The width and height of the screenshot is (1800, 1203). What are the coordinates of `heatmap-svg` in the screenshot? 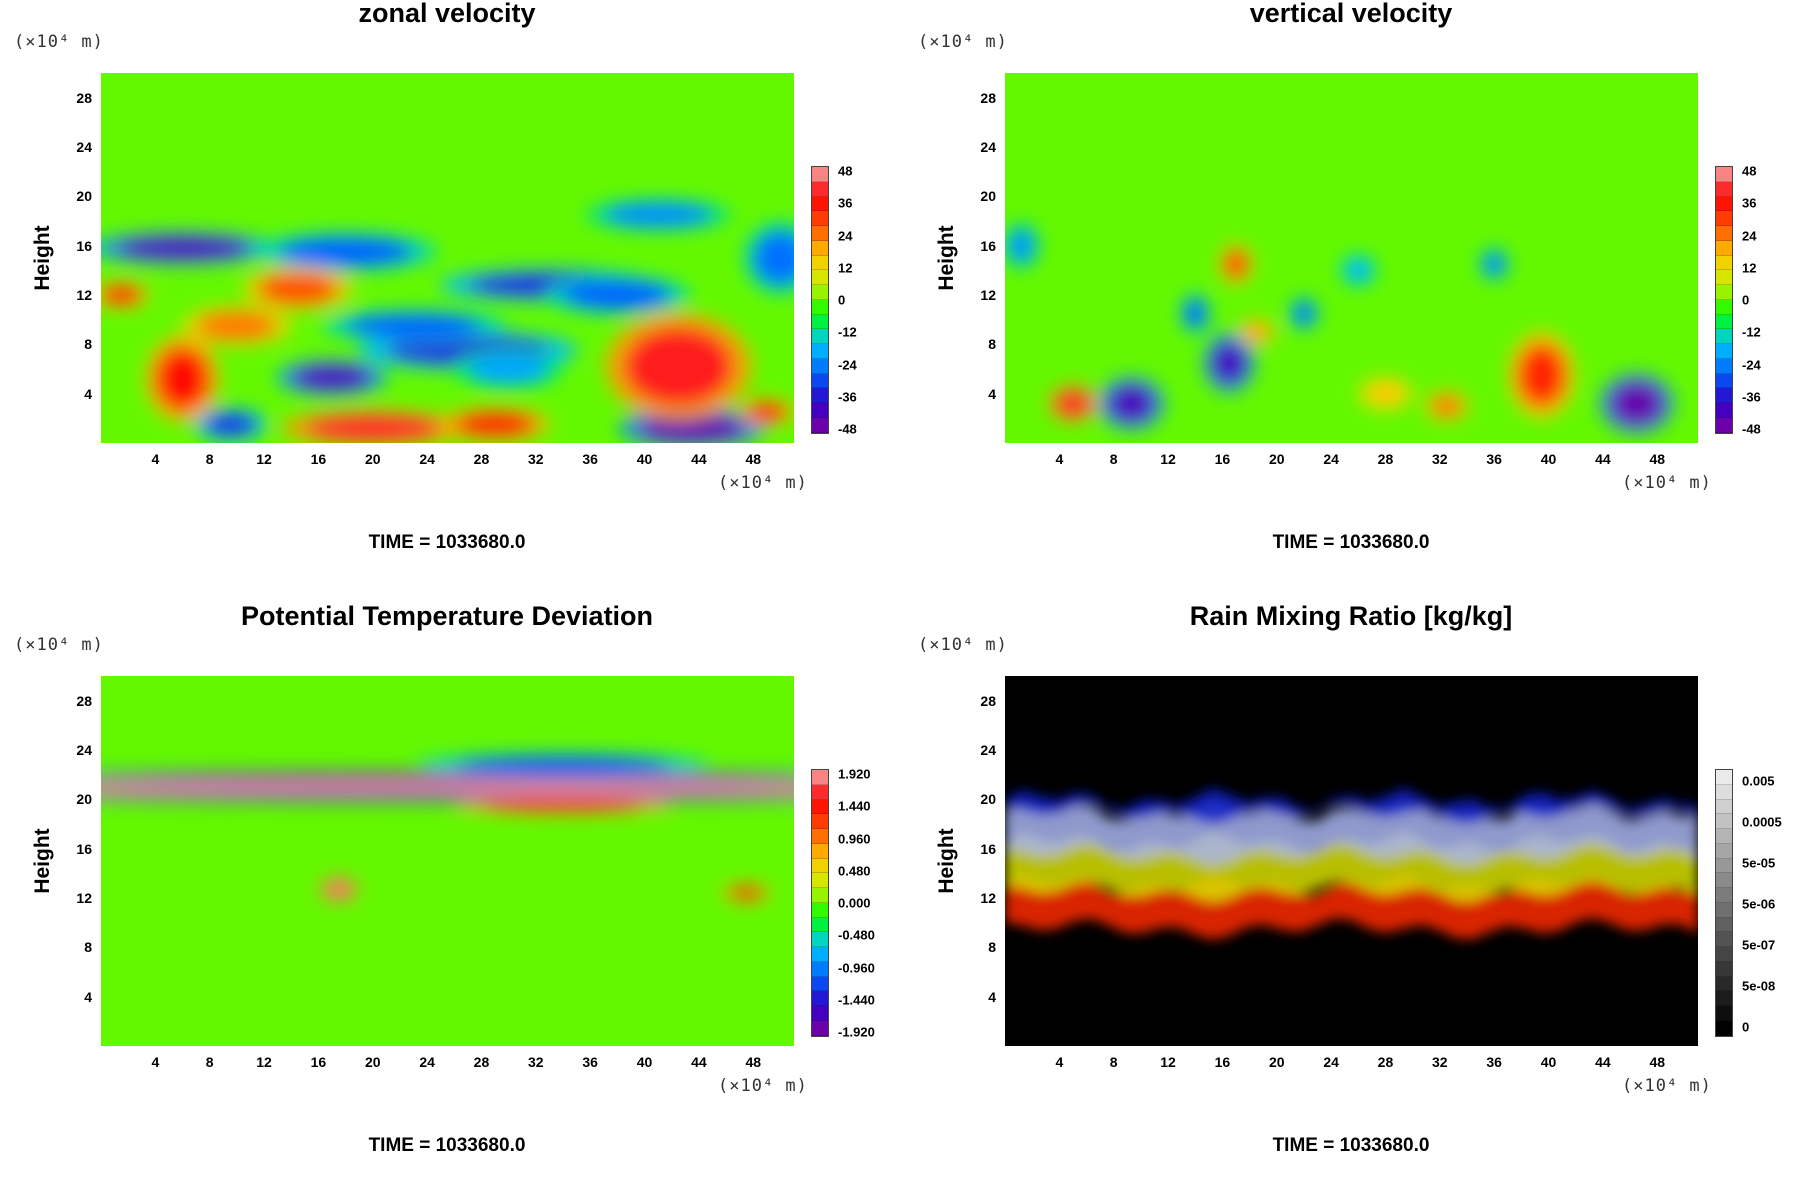 It's located at (447, 861).